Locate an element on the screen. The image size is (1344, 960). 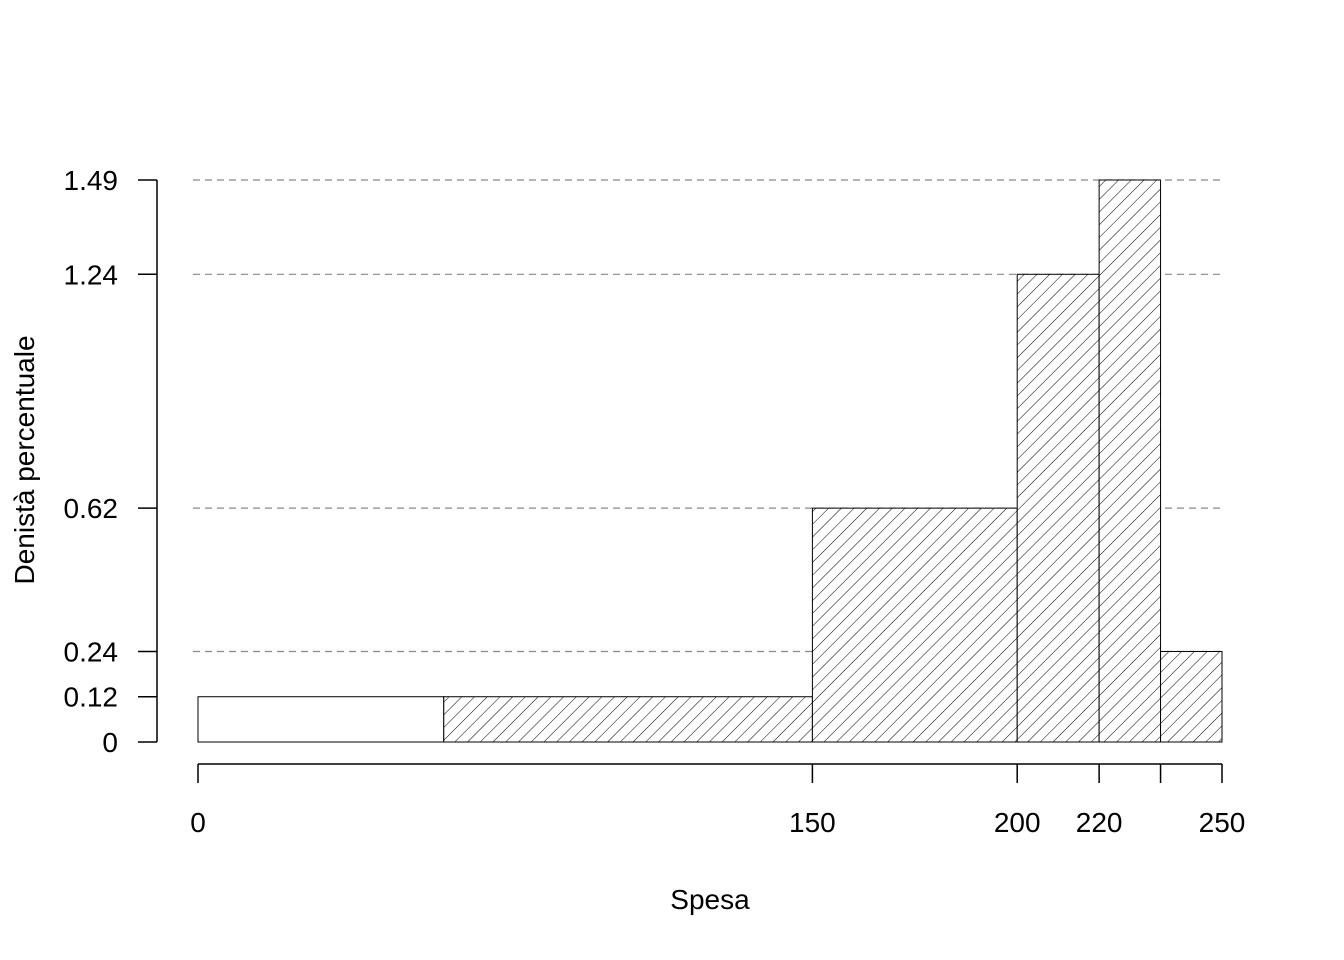
x-tick-label: 150 is located at coordinates (812, 822).